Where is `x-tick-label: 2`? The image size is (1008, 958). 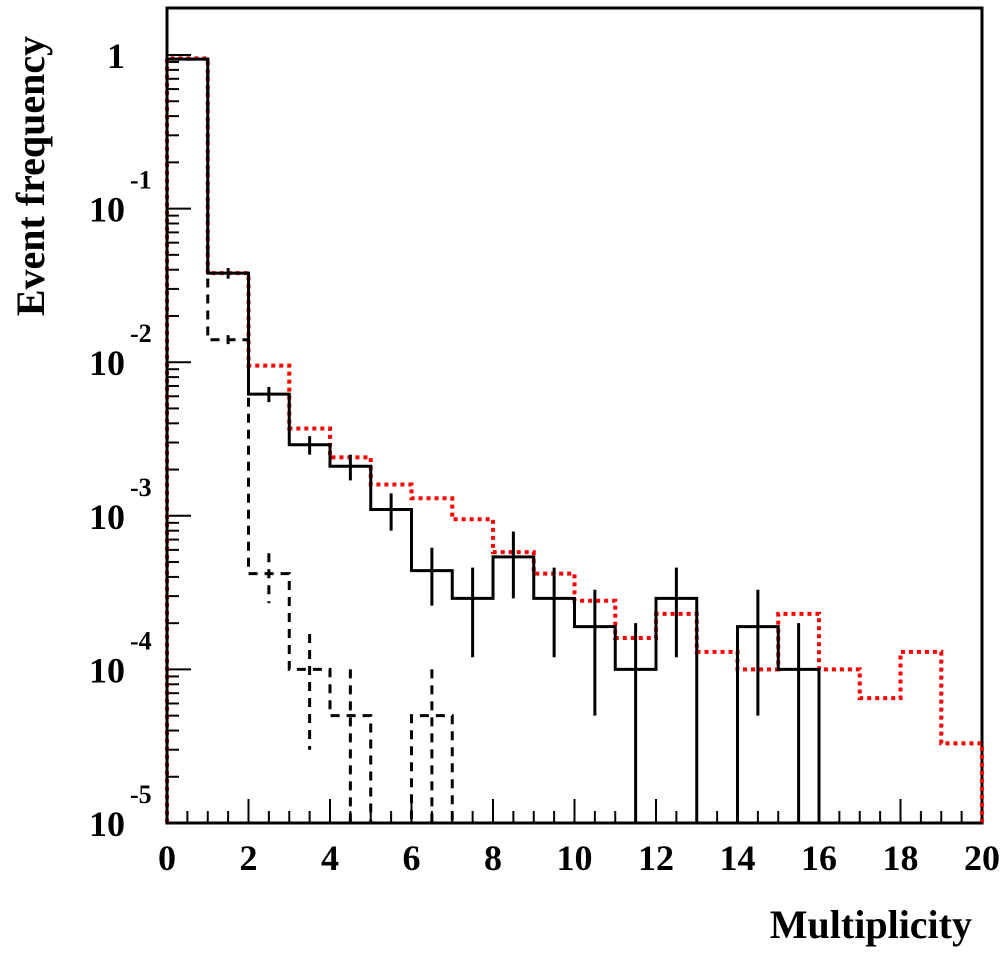
x-tick-label: 2 is located at coordinates (249, 858).